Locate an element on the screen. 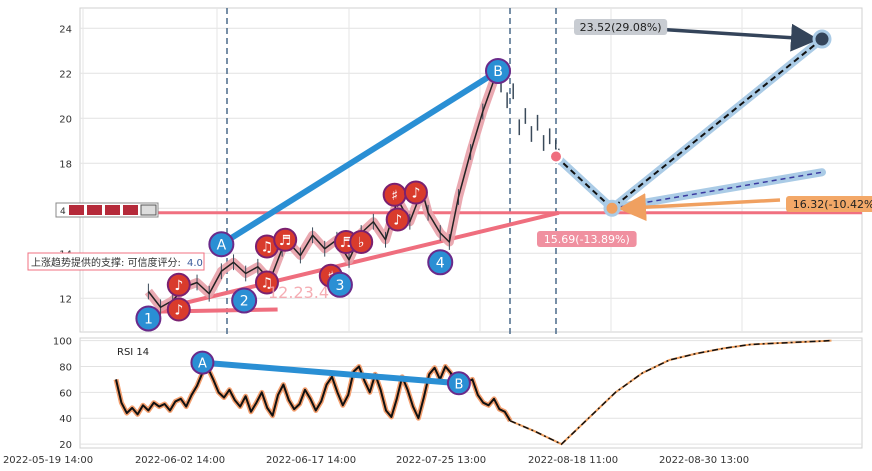  x-tick-label: 2022-05-19 14:00 is located at coordinates (48, 460).